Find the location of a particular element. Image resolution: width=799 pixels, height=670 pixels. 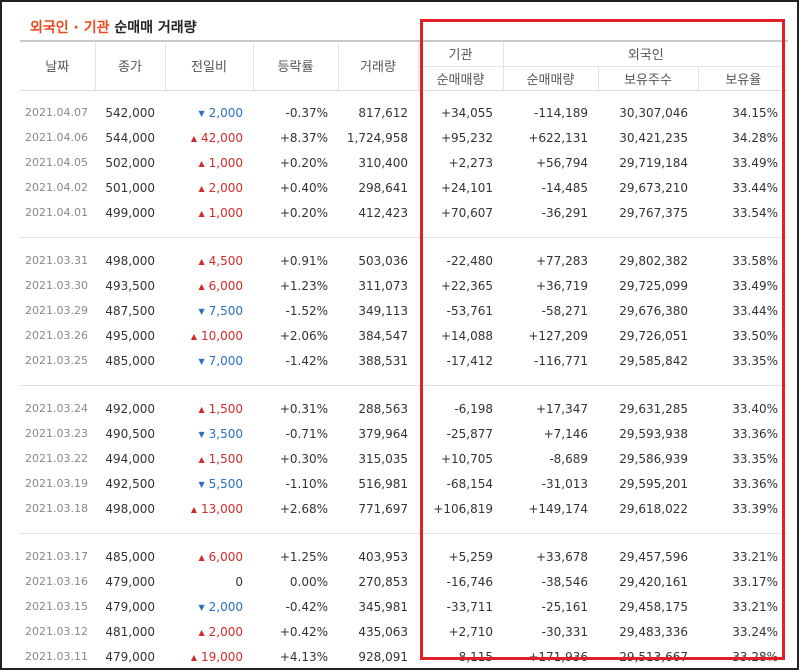

cell-ratio: 33.50% is located at coordinates (755, 335).